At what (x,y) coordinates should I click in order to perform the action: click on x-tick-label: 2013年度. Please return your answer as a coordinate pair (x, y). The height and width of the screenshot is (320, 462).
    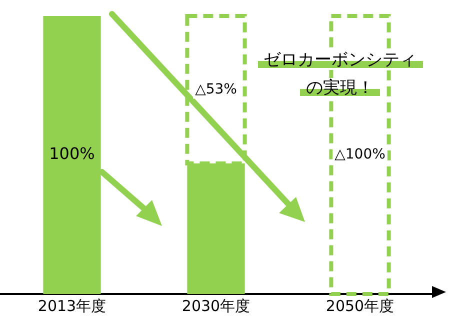
    Looking at the image, I should click on (72, 305).